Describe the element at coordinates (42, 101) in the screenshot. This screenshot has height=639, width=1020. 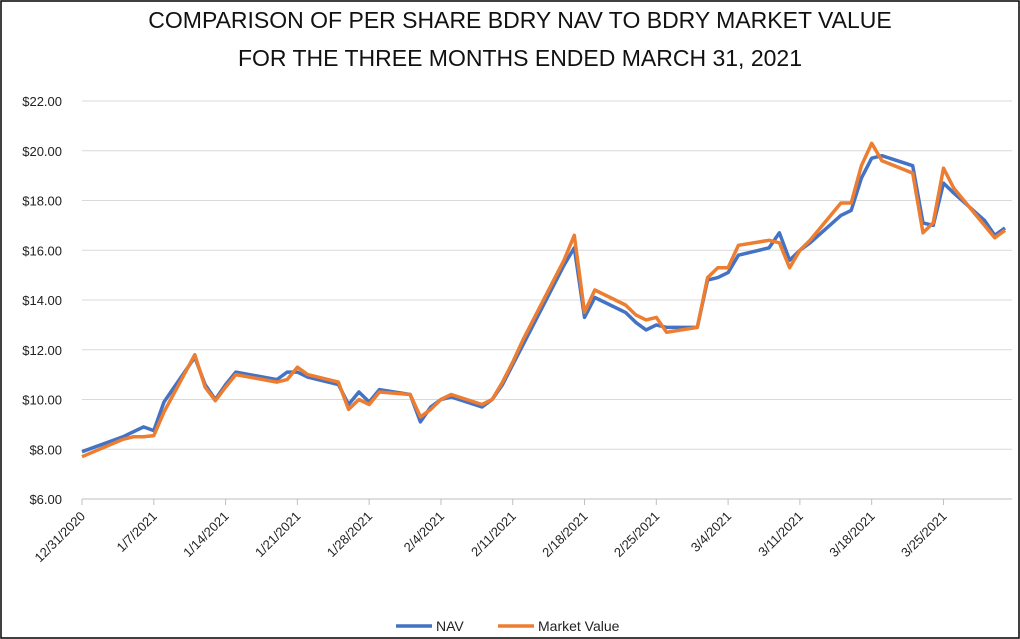
I see `y-tick-label: $22.00` at that location.